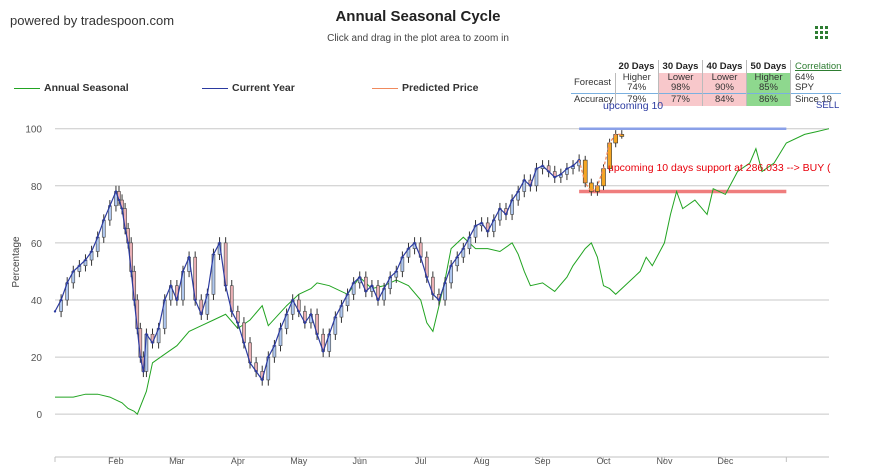  What do you see at coordinates (33, 130) in the screenshot?
I see `y-tick-label: 100` at bounding box center [33, 130].